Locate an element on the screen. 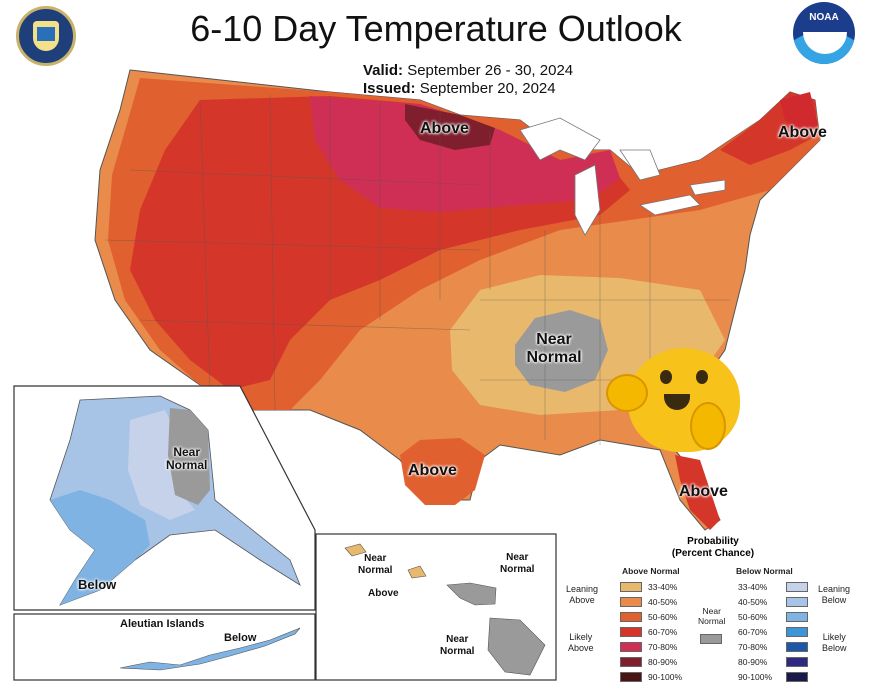 The image size is (872, 686). label-alaska-below: Below is located at coordinates (97, 584).